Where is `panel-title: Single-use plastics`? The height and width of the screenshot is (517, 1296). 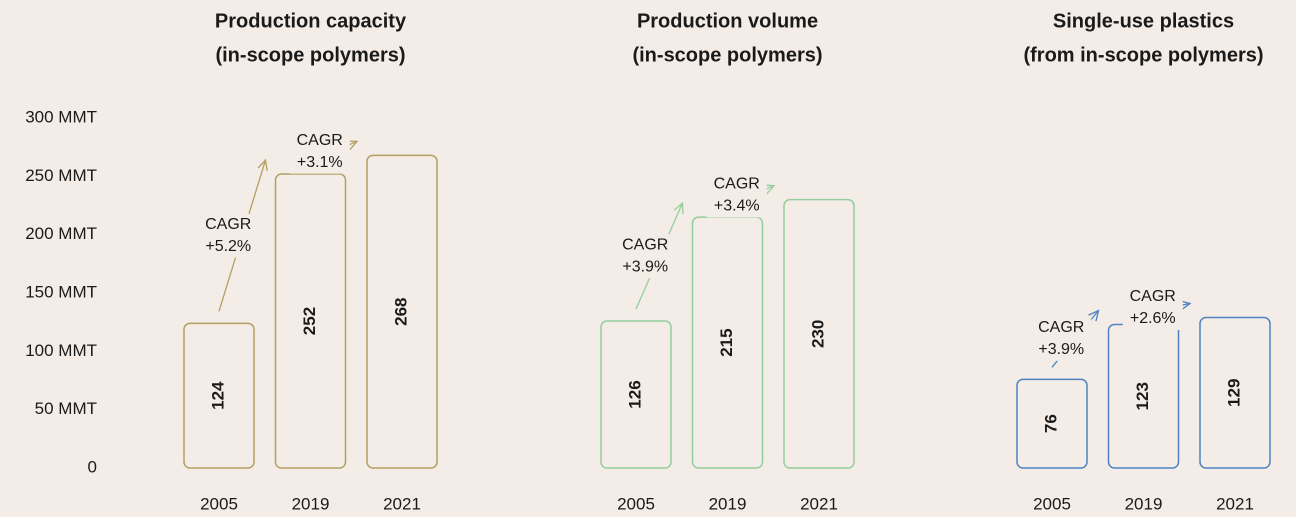
panel-title: Single-use plastics is located at coordinates (1143, 21).